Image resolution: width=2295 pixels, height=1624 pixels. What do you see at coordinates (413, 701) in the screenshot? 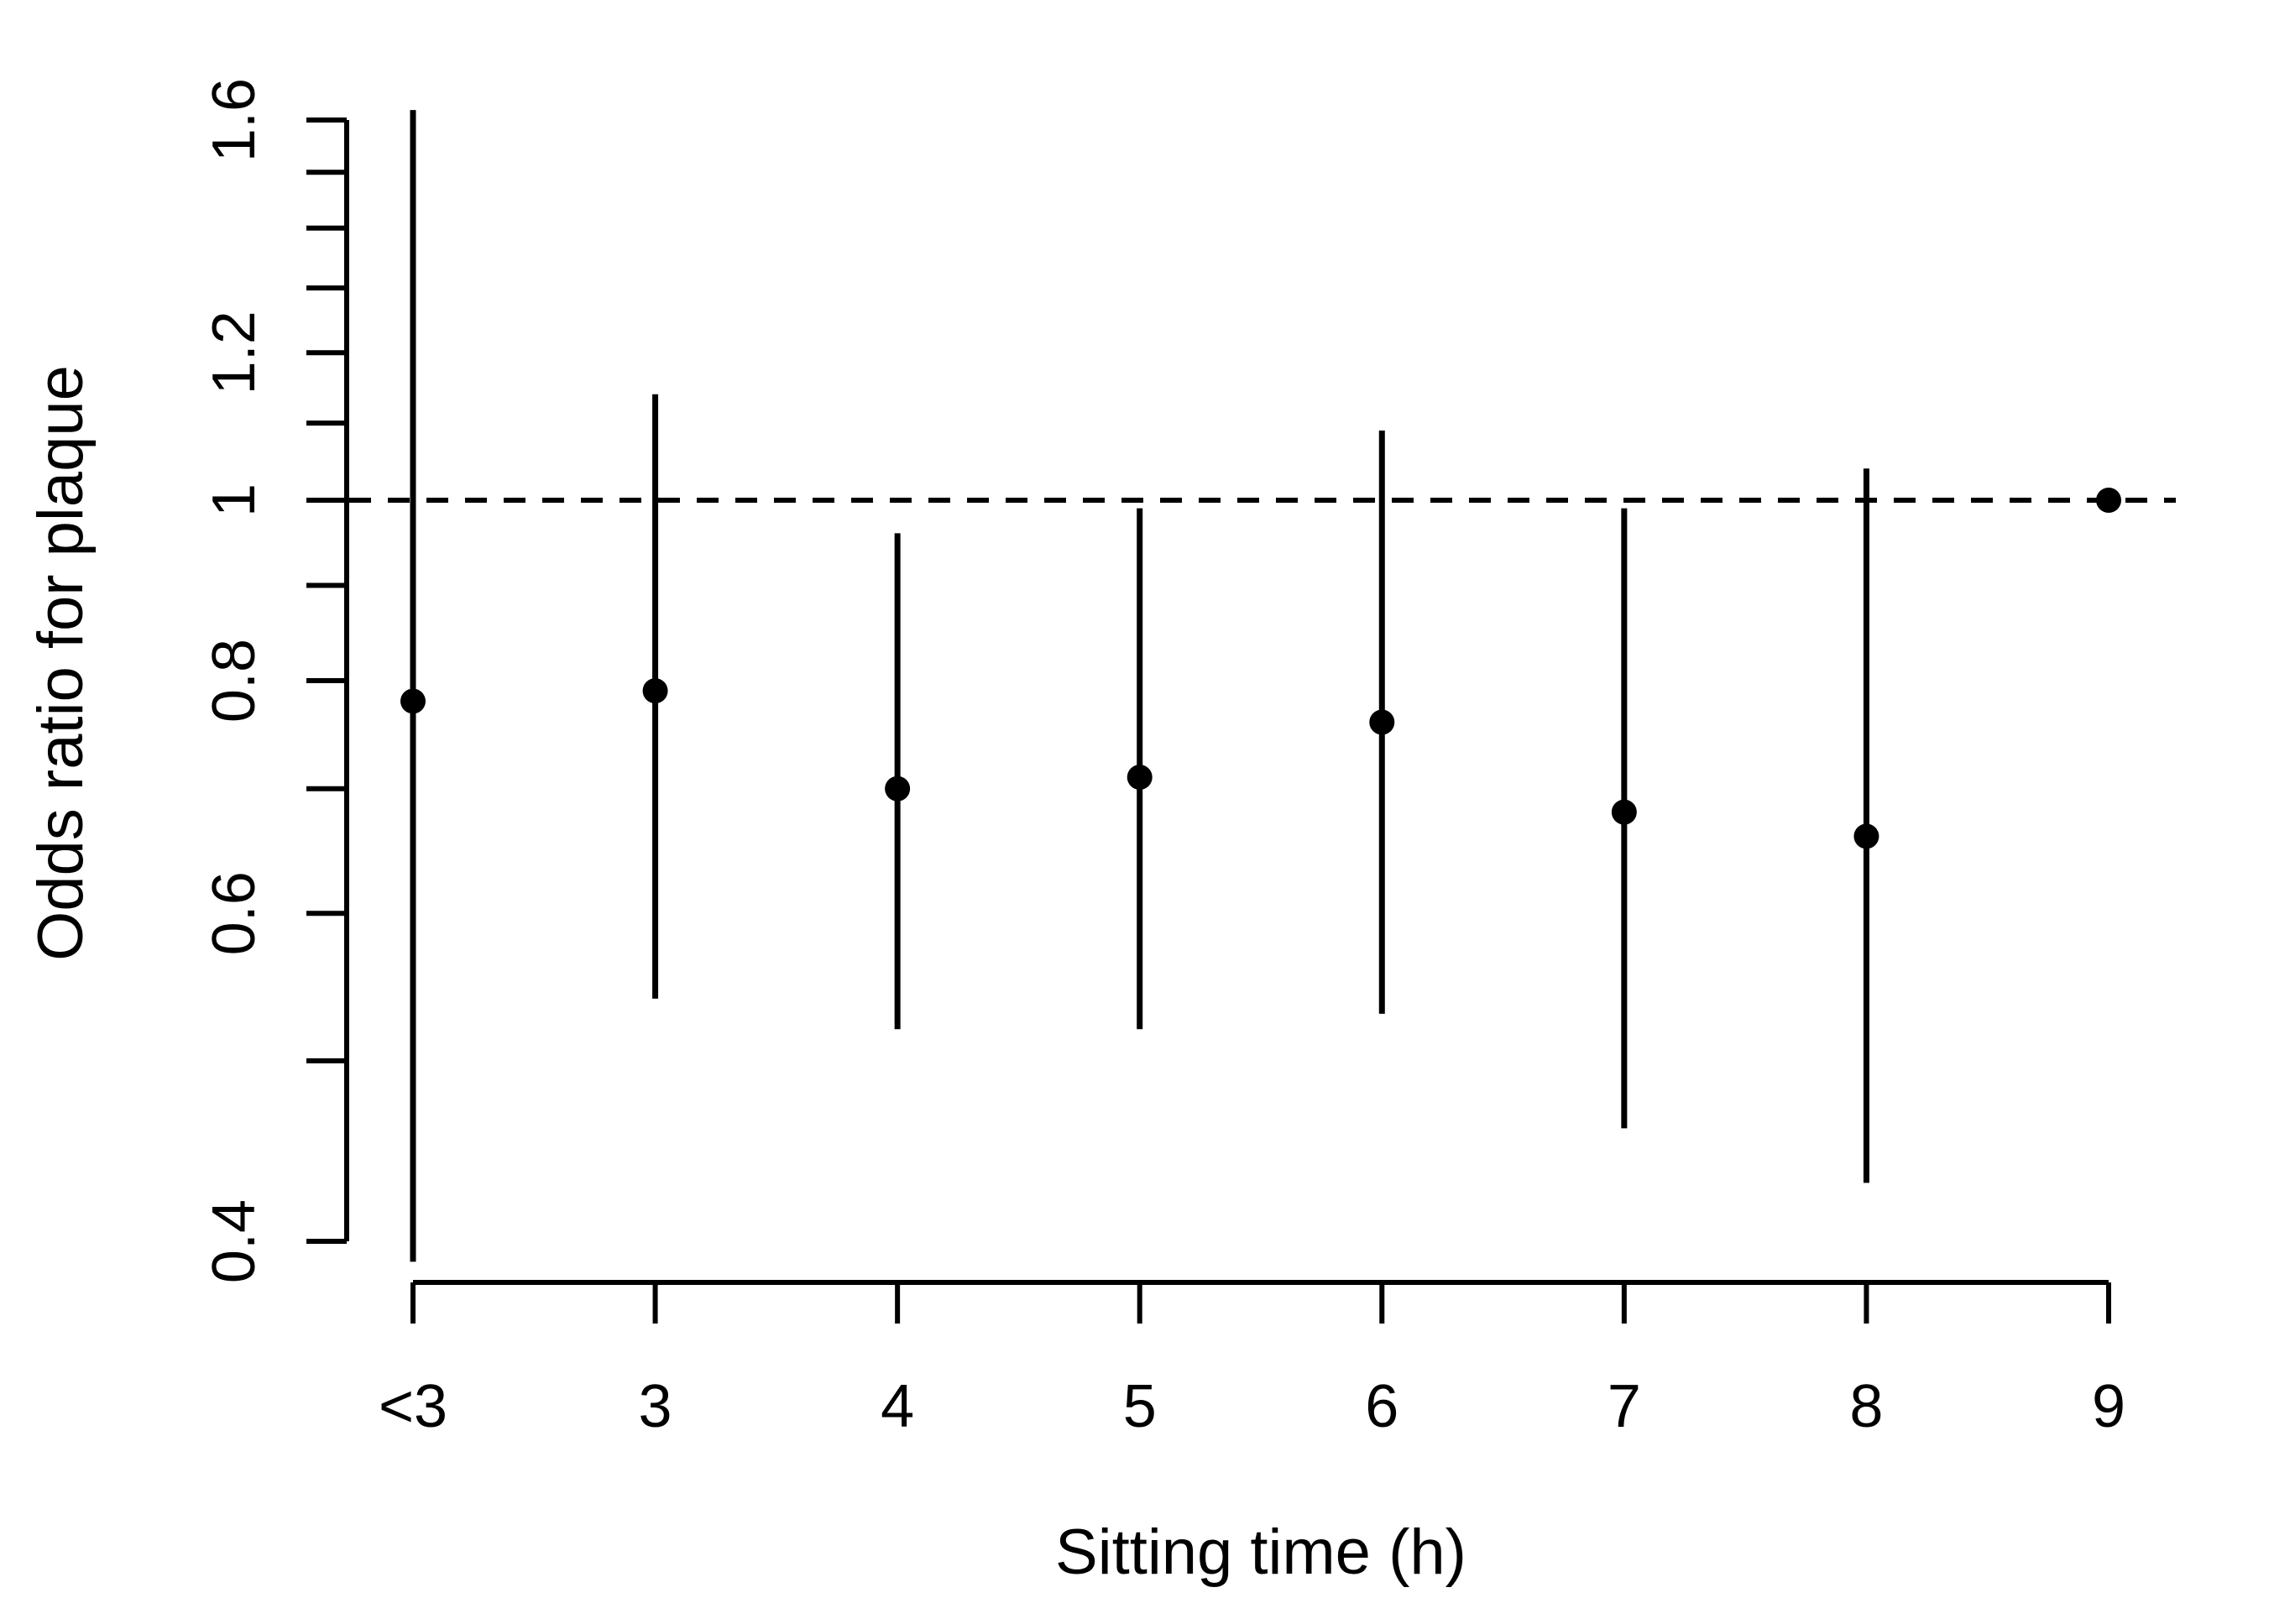
I see `point-<3` at bounding box center [413, 701].